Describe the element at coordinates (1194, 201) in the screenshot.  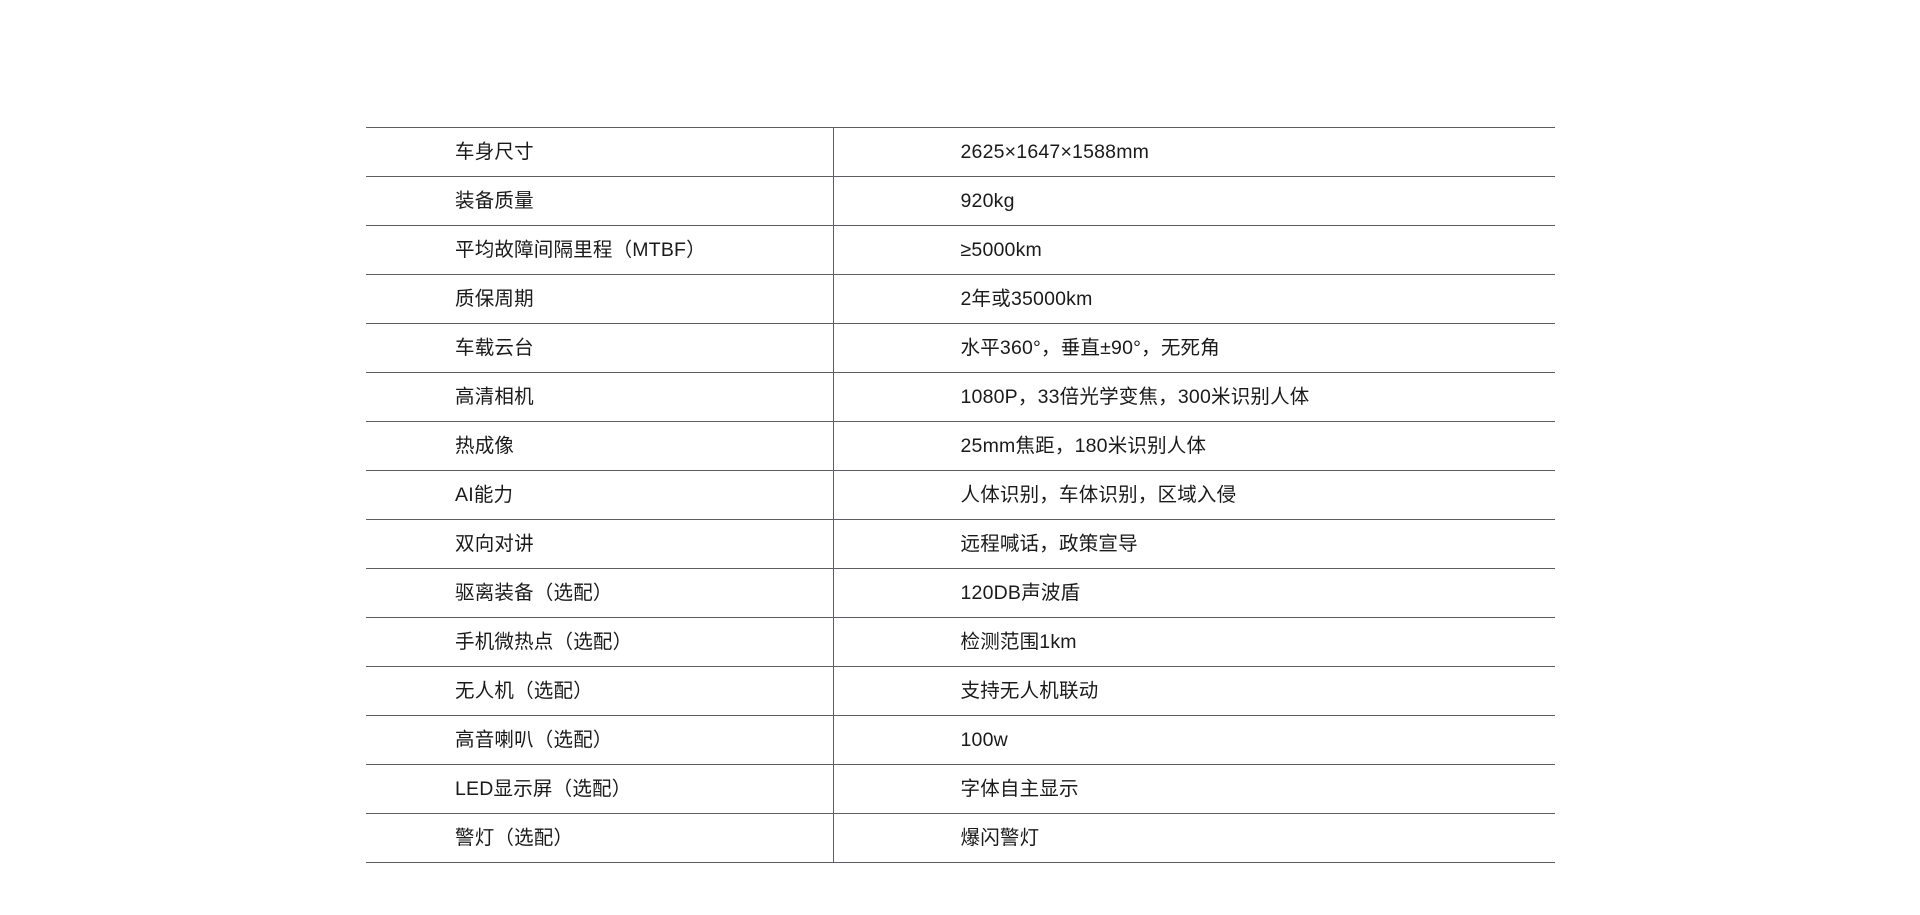
I see `spec-value-cell: 920kg` at that location.